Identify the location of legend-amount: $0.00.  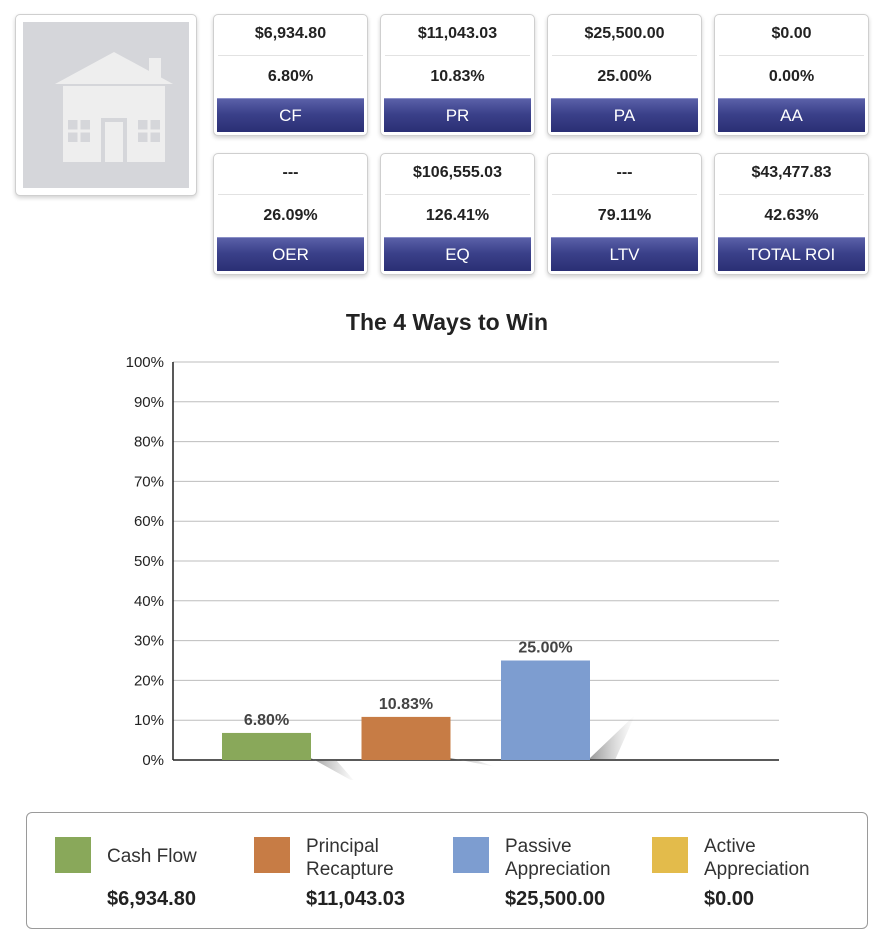
(729, 899).